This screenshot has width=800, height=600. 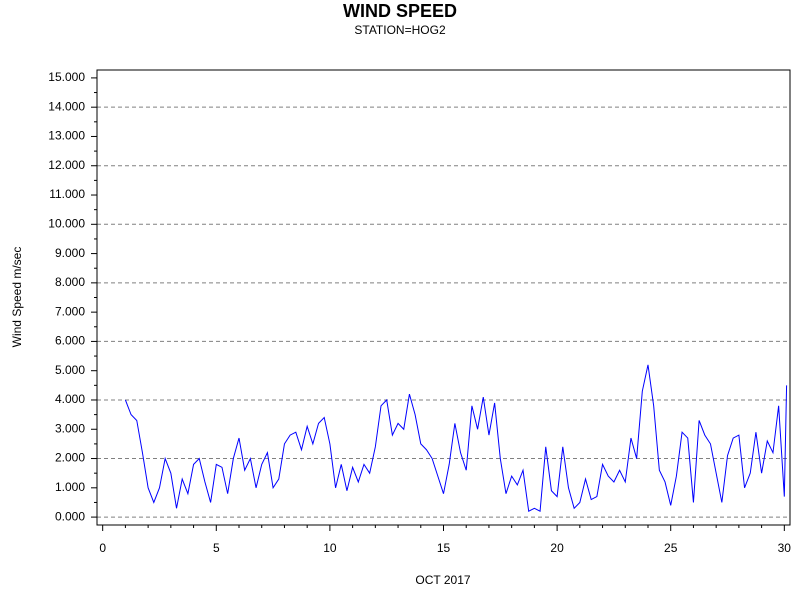 What do you see at coordinates (70, 311) in the screenshot?
I see `y-tick-label: 7.000` at bounding box center [70, 311].